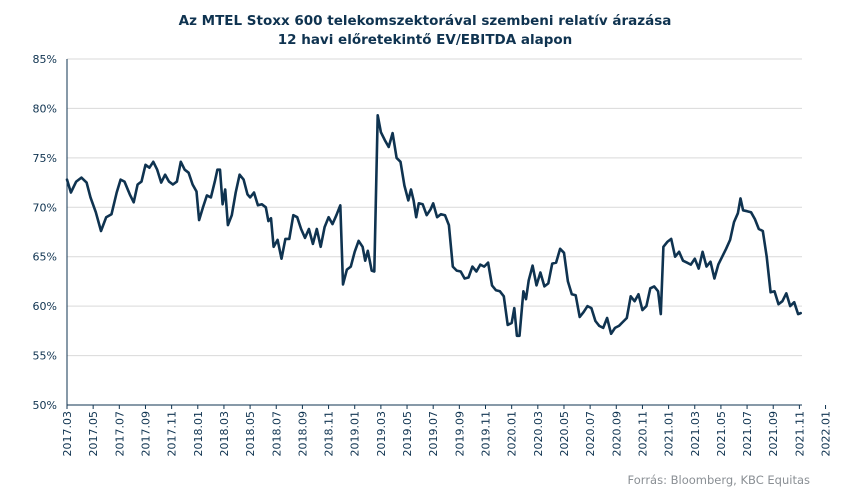 This screenshot has width=850, height=493. I want to click on x-tick-label: 2021.11, so click(799, 434).